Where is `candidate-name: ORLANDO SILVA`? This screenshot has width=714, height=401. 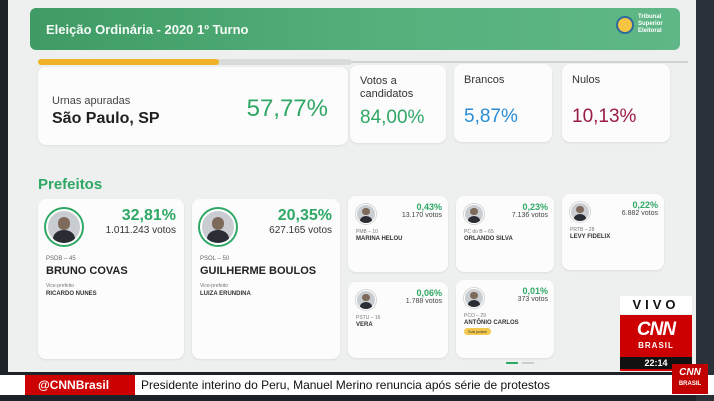
candidate-name: ORLANDO SILVA is located at coordinates (488, 239).